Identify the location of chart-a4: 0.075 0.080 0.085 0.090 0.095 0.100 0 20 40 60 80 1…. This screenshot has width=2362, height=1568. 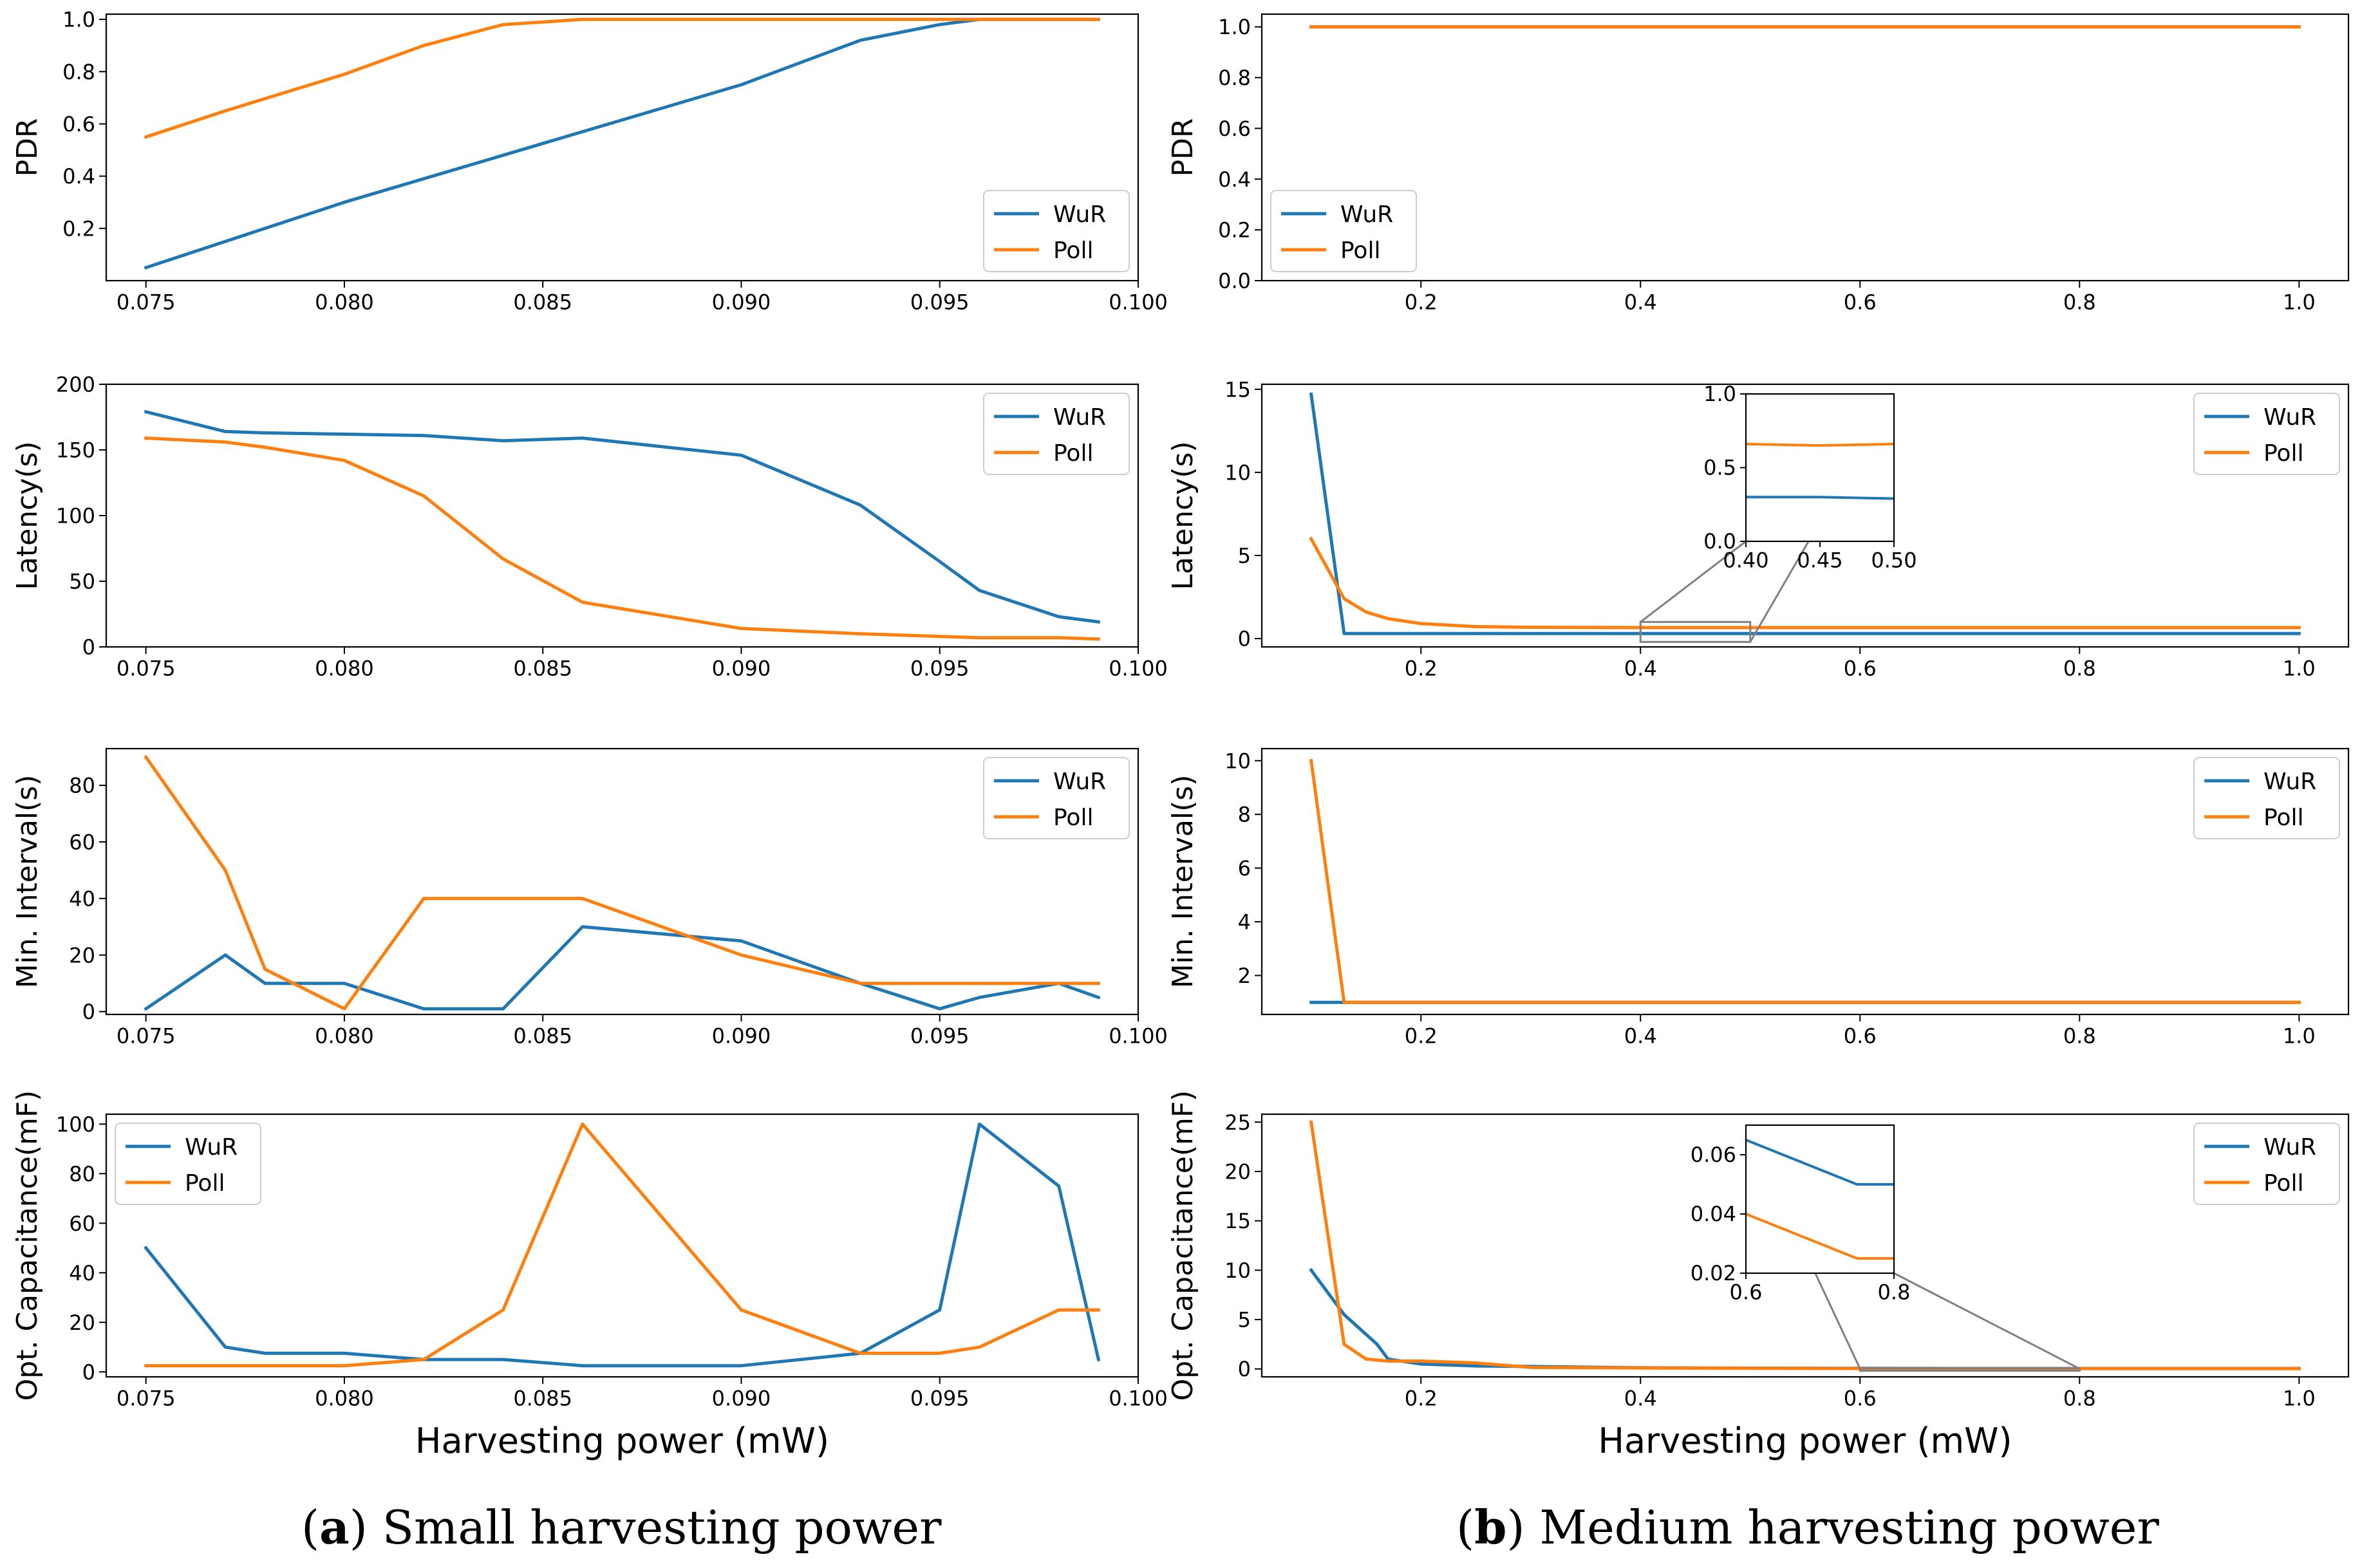
(589, 1275).